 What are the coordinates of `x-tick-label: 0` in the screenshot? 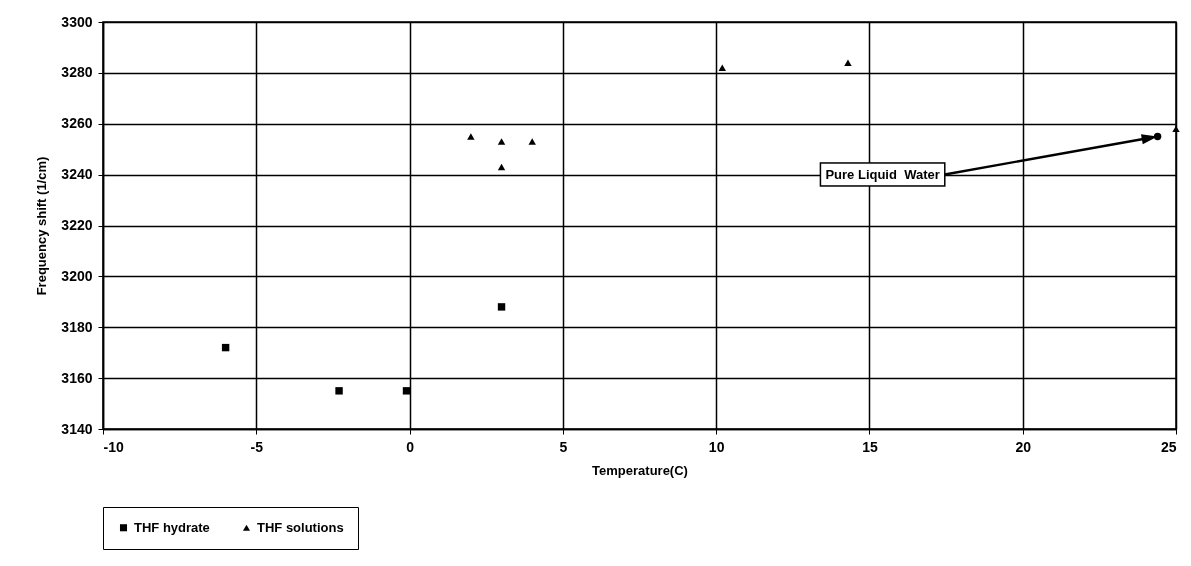 It's located at (410, 446).